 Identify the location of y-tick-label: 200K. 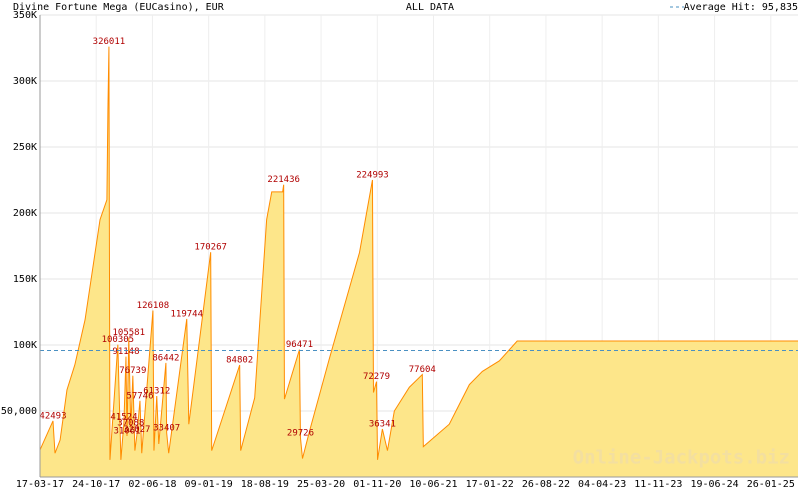
(25, 213).